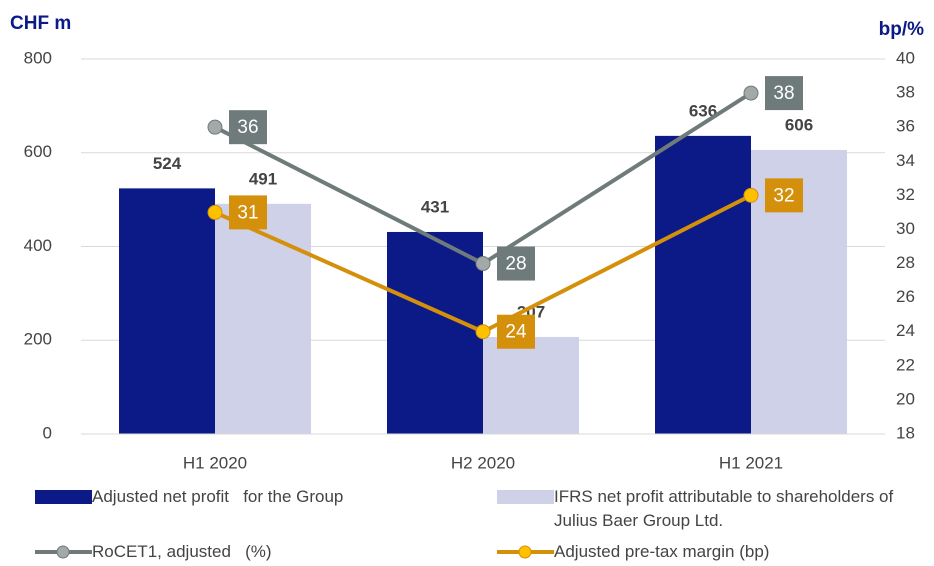 This screenshot has width=934, height=566. What do you see at coordinates (905, 126) in the screenshot?
I see `y2-tick-label: 36` at bounding box center [905, 126].